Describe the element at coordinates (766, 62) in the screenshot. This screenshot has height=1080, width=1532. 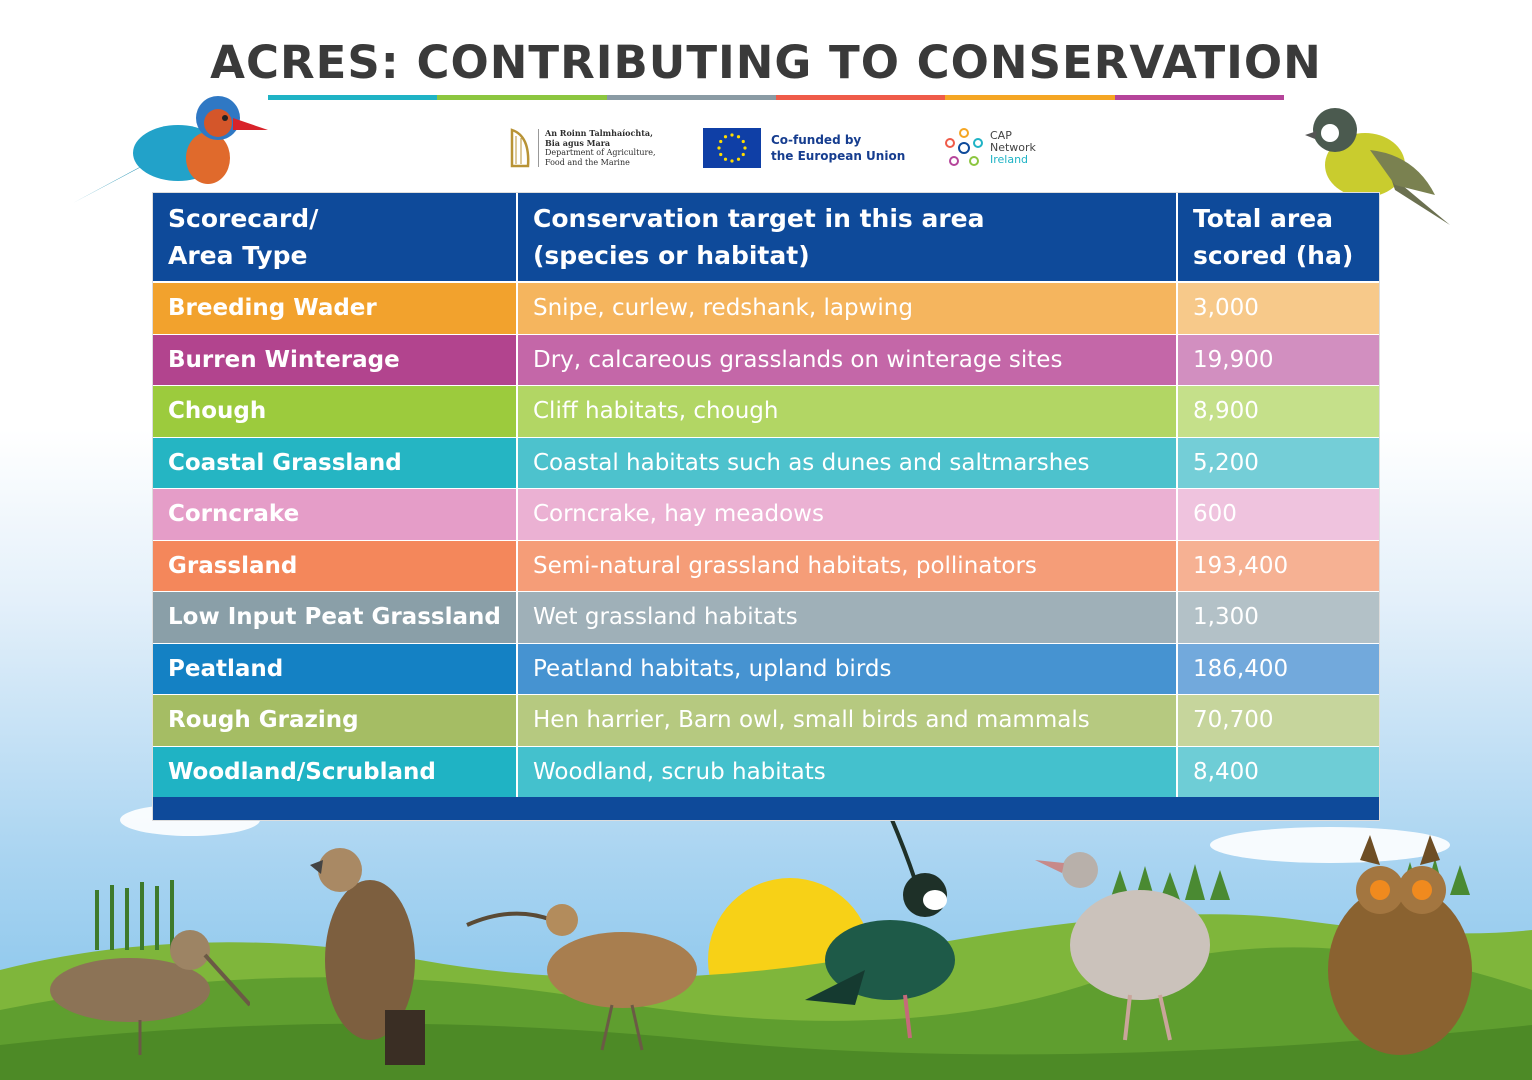
I see `page-title: ACRES: CONTRIBUTING TO CONSERVATION` at that location.